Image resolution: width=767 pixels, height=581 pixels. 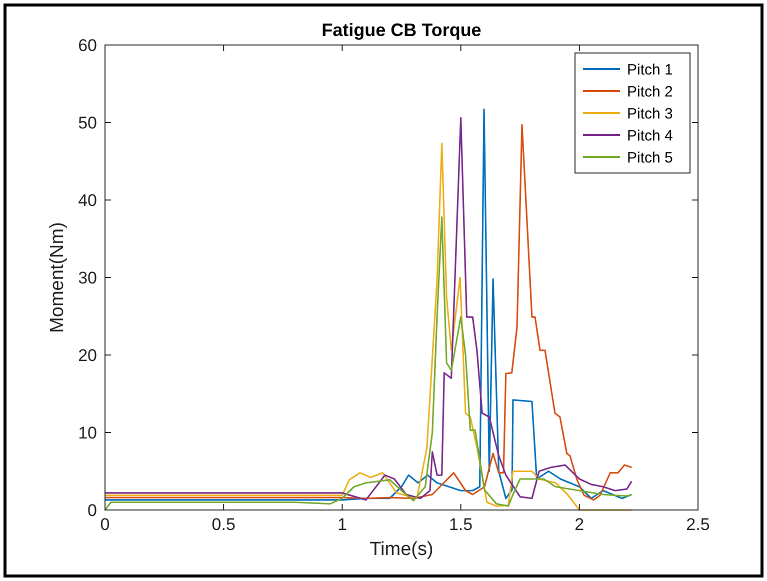 What do you see at coordinates (460, 524) in the screenshot?
I see `x-tick-label: 1.5` at bounding box center [460, 524].